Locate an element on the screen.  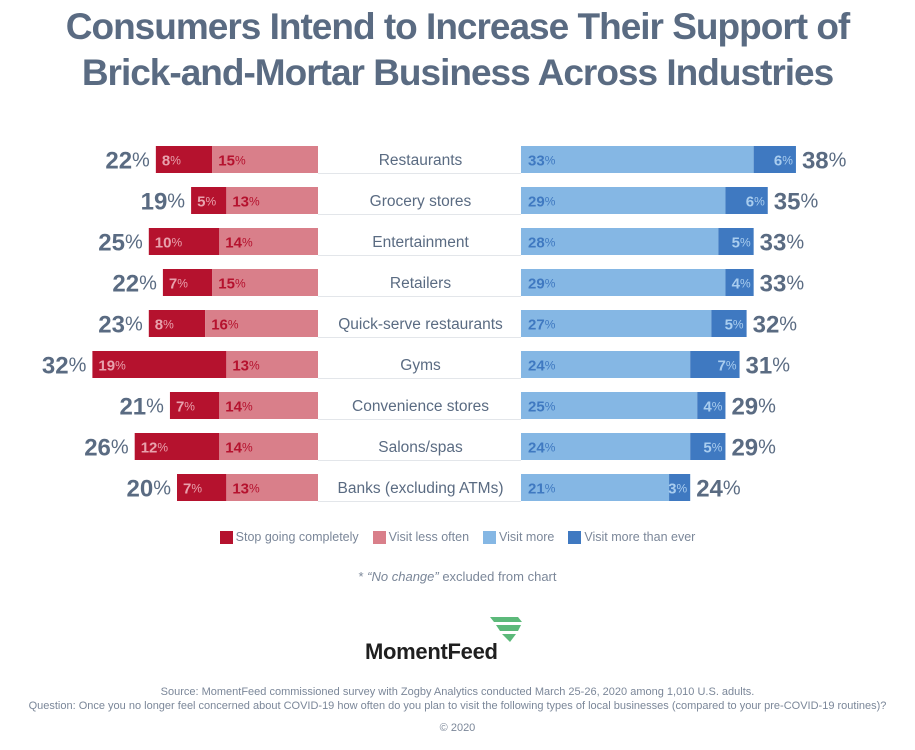
bar-visit-less-convenience-stores is located at coordinates (268, 405).